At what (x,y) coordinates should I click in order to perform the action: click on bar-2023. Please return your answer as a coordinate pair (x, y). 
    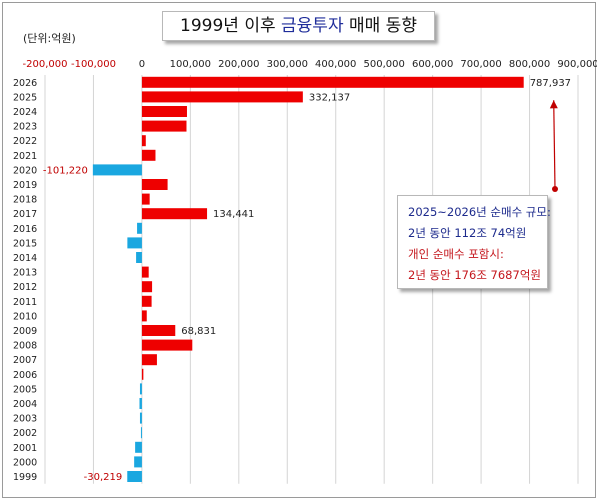
    Looking at the image, I should click on (164, 126).